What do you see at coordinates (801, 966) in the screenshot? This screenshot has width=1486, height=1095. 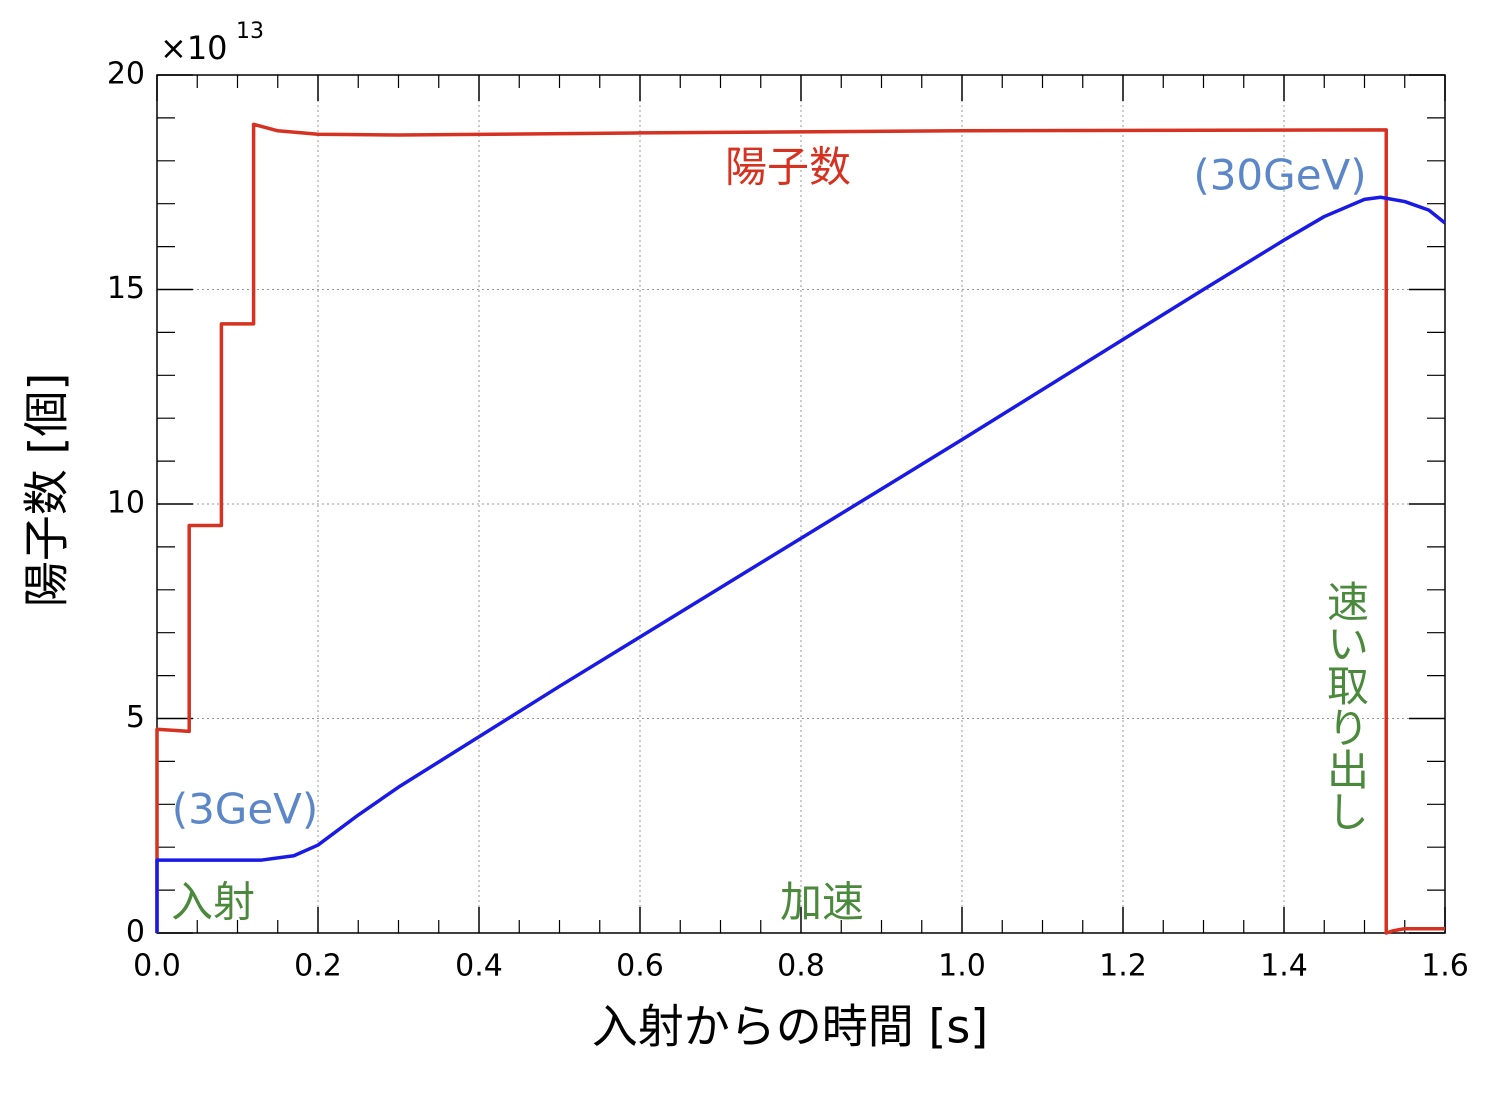 I see `x-tick-label: 0.8` at bounding box center [801, 966].